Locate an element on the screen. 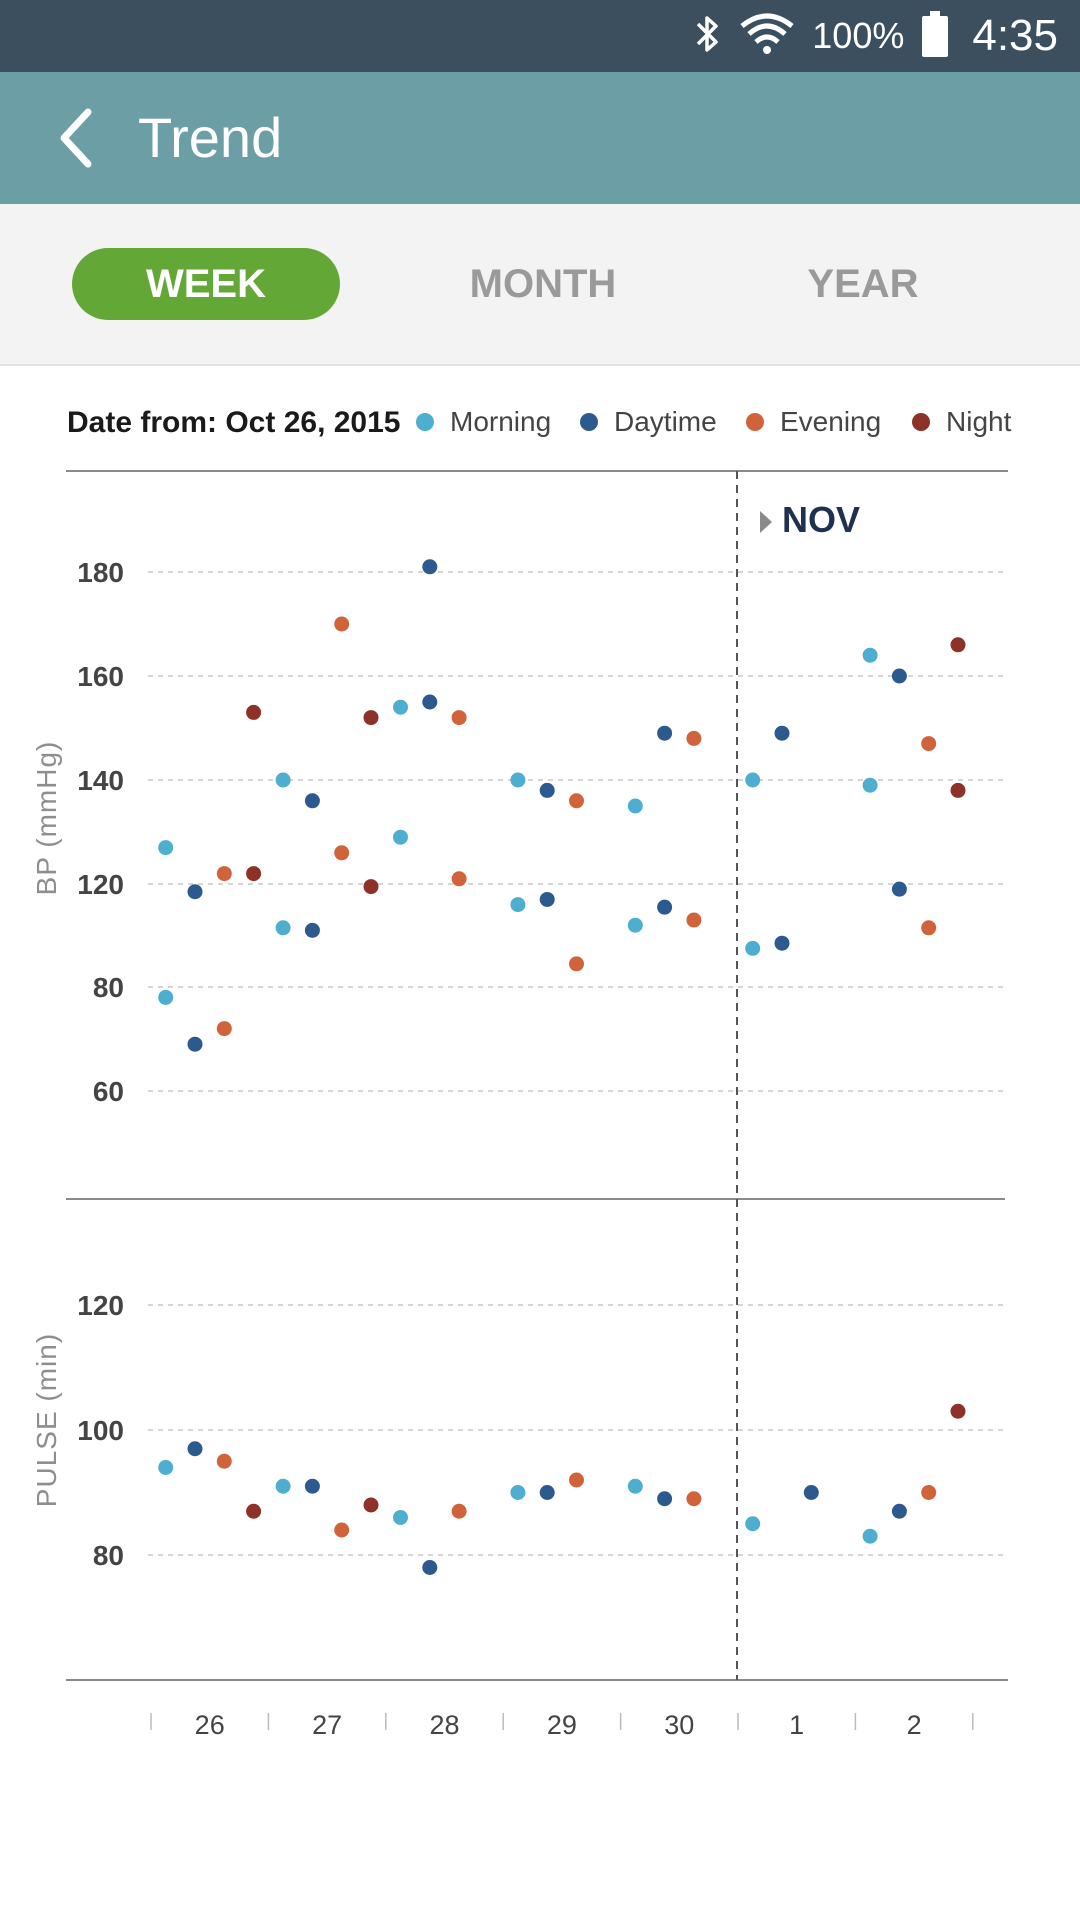 The height and width of the screenshot is (1920, 1080). tab-week: WEEK is located at coordinates (206, 284).